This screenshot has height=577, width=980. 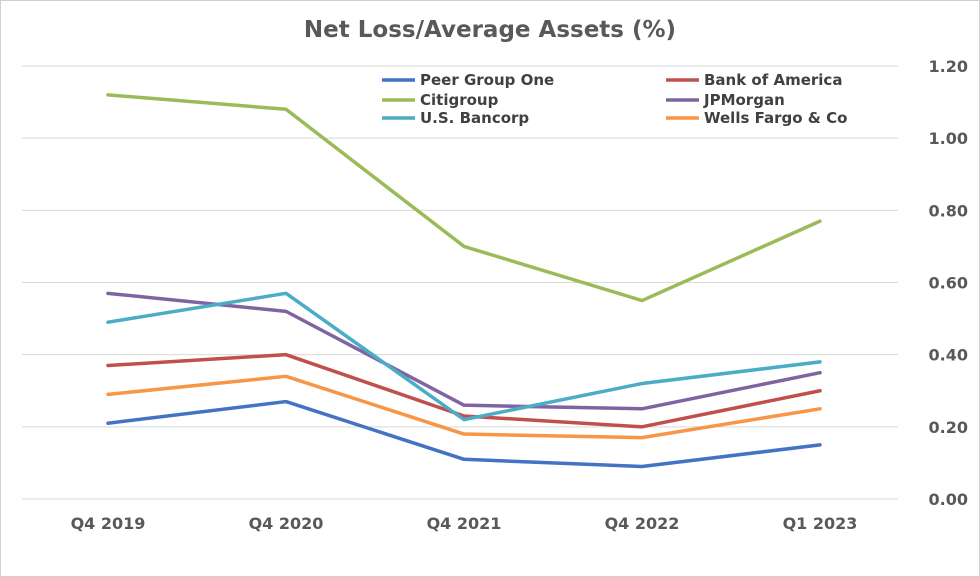 I want to click on legend-item: Peer Group One, so click(x=468, y=80).